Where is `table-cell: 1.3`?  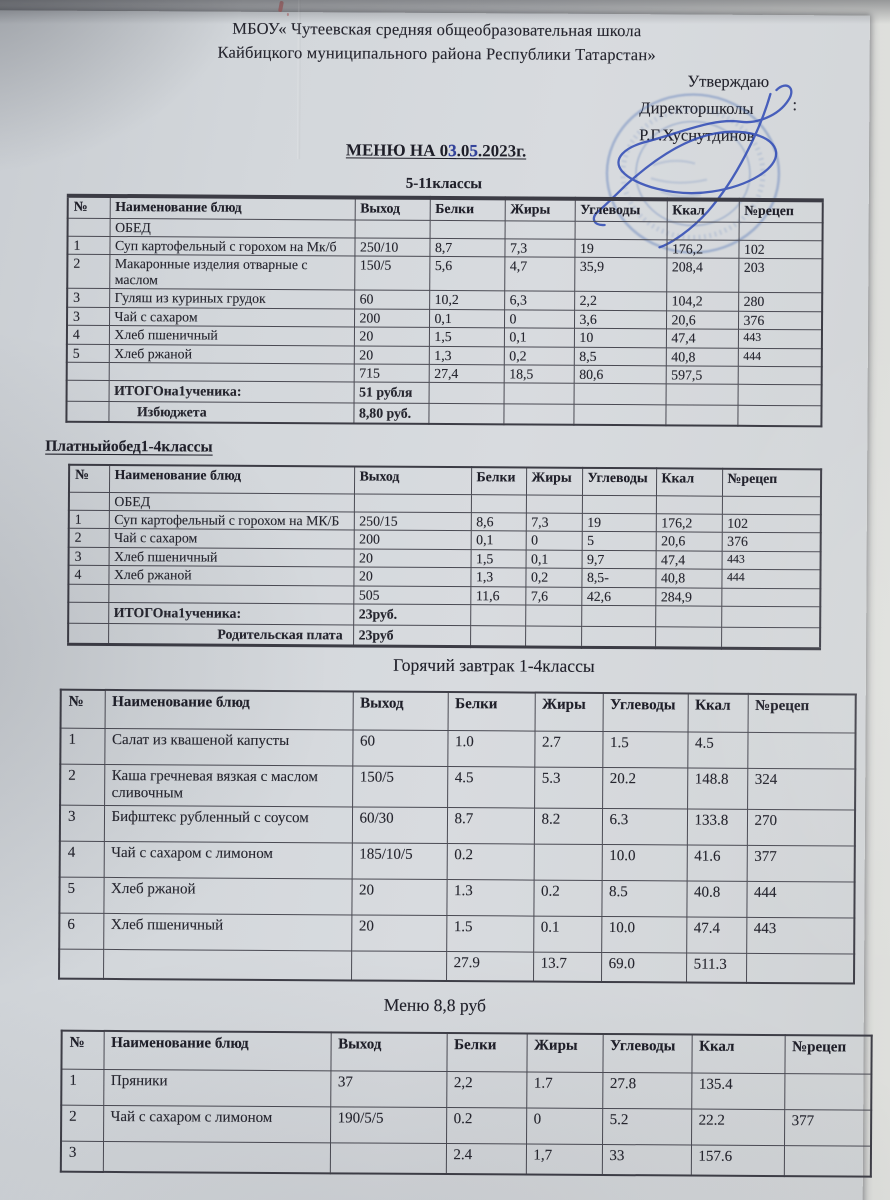 table-cell: 1.3 is located at coordinates (490, 898).